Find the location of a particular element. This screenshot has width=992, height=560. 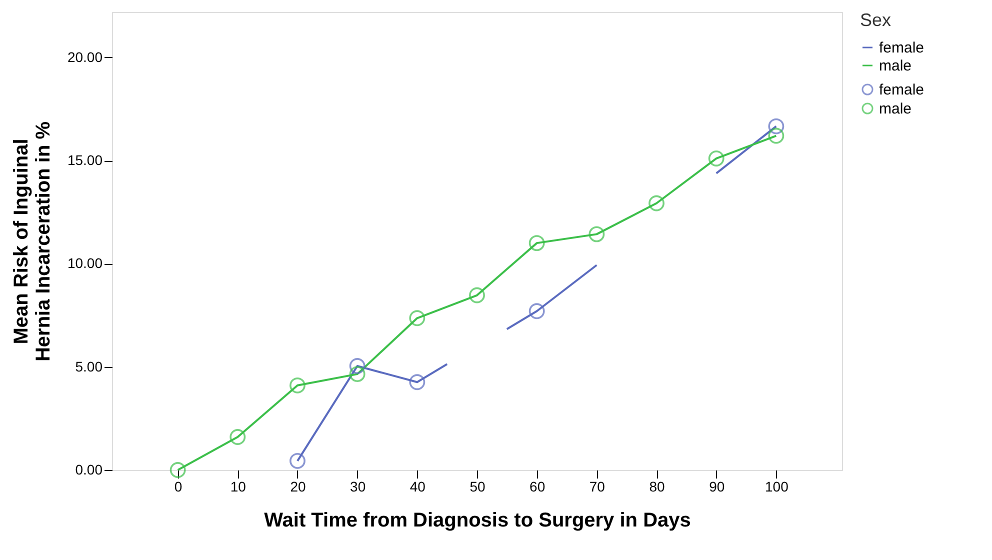

y-tick-label: 0.00 is located at coordinates (89, 470).